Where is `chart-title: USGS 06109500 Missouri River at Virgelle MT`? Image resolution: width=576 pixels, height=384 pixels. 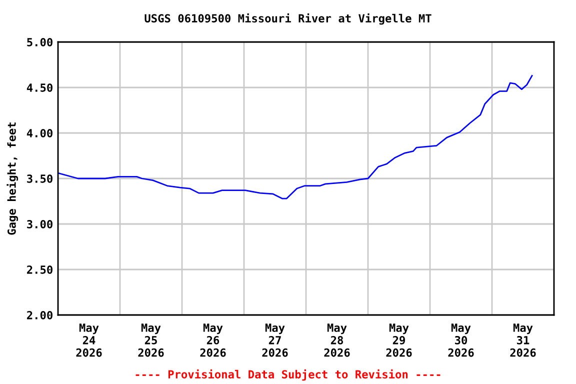 chart-title: USGS 06109500 Missouri River at Virgelle MT is located at coordinates (288, 19).